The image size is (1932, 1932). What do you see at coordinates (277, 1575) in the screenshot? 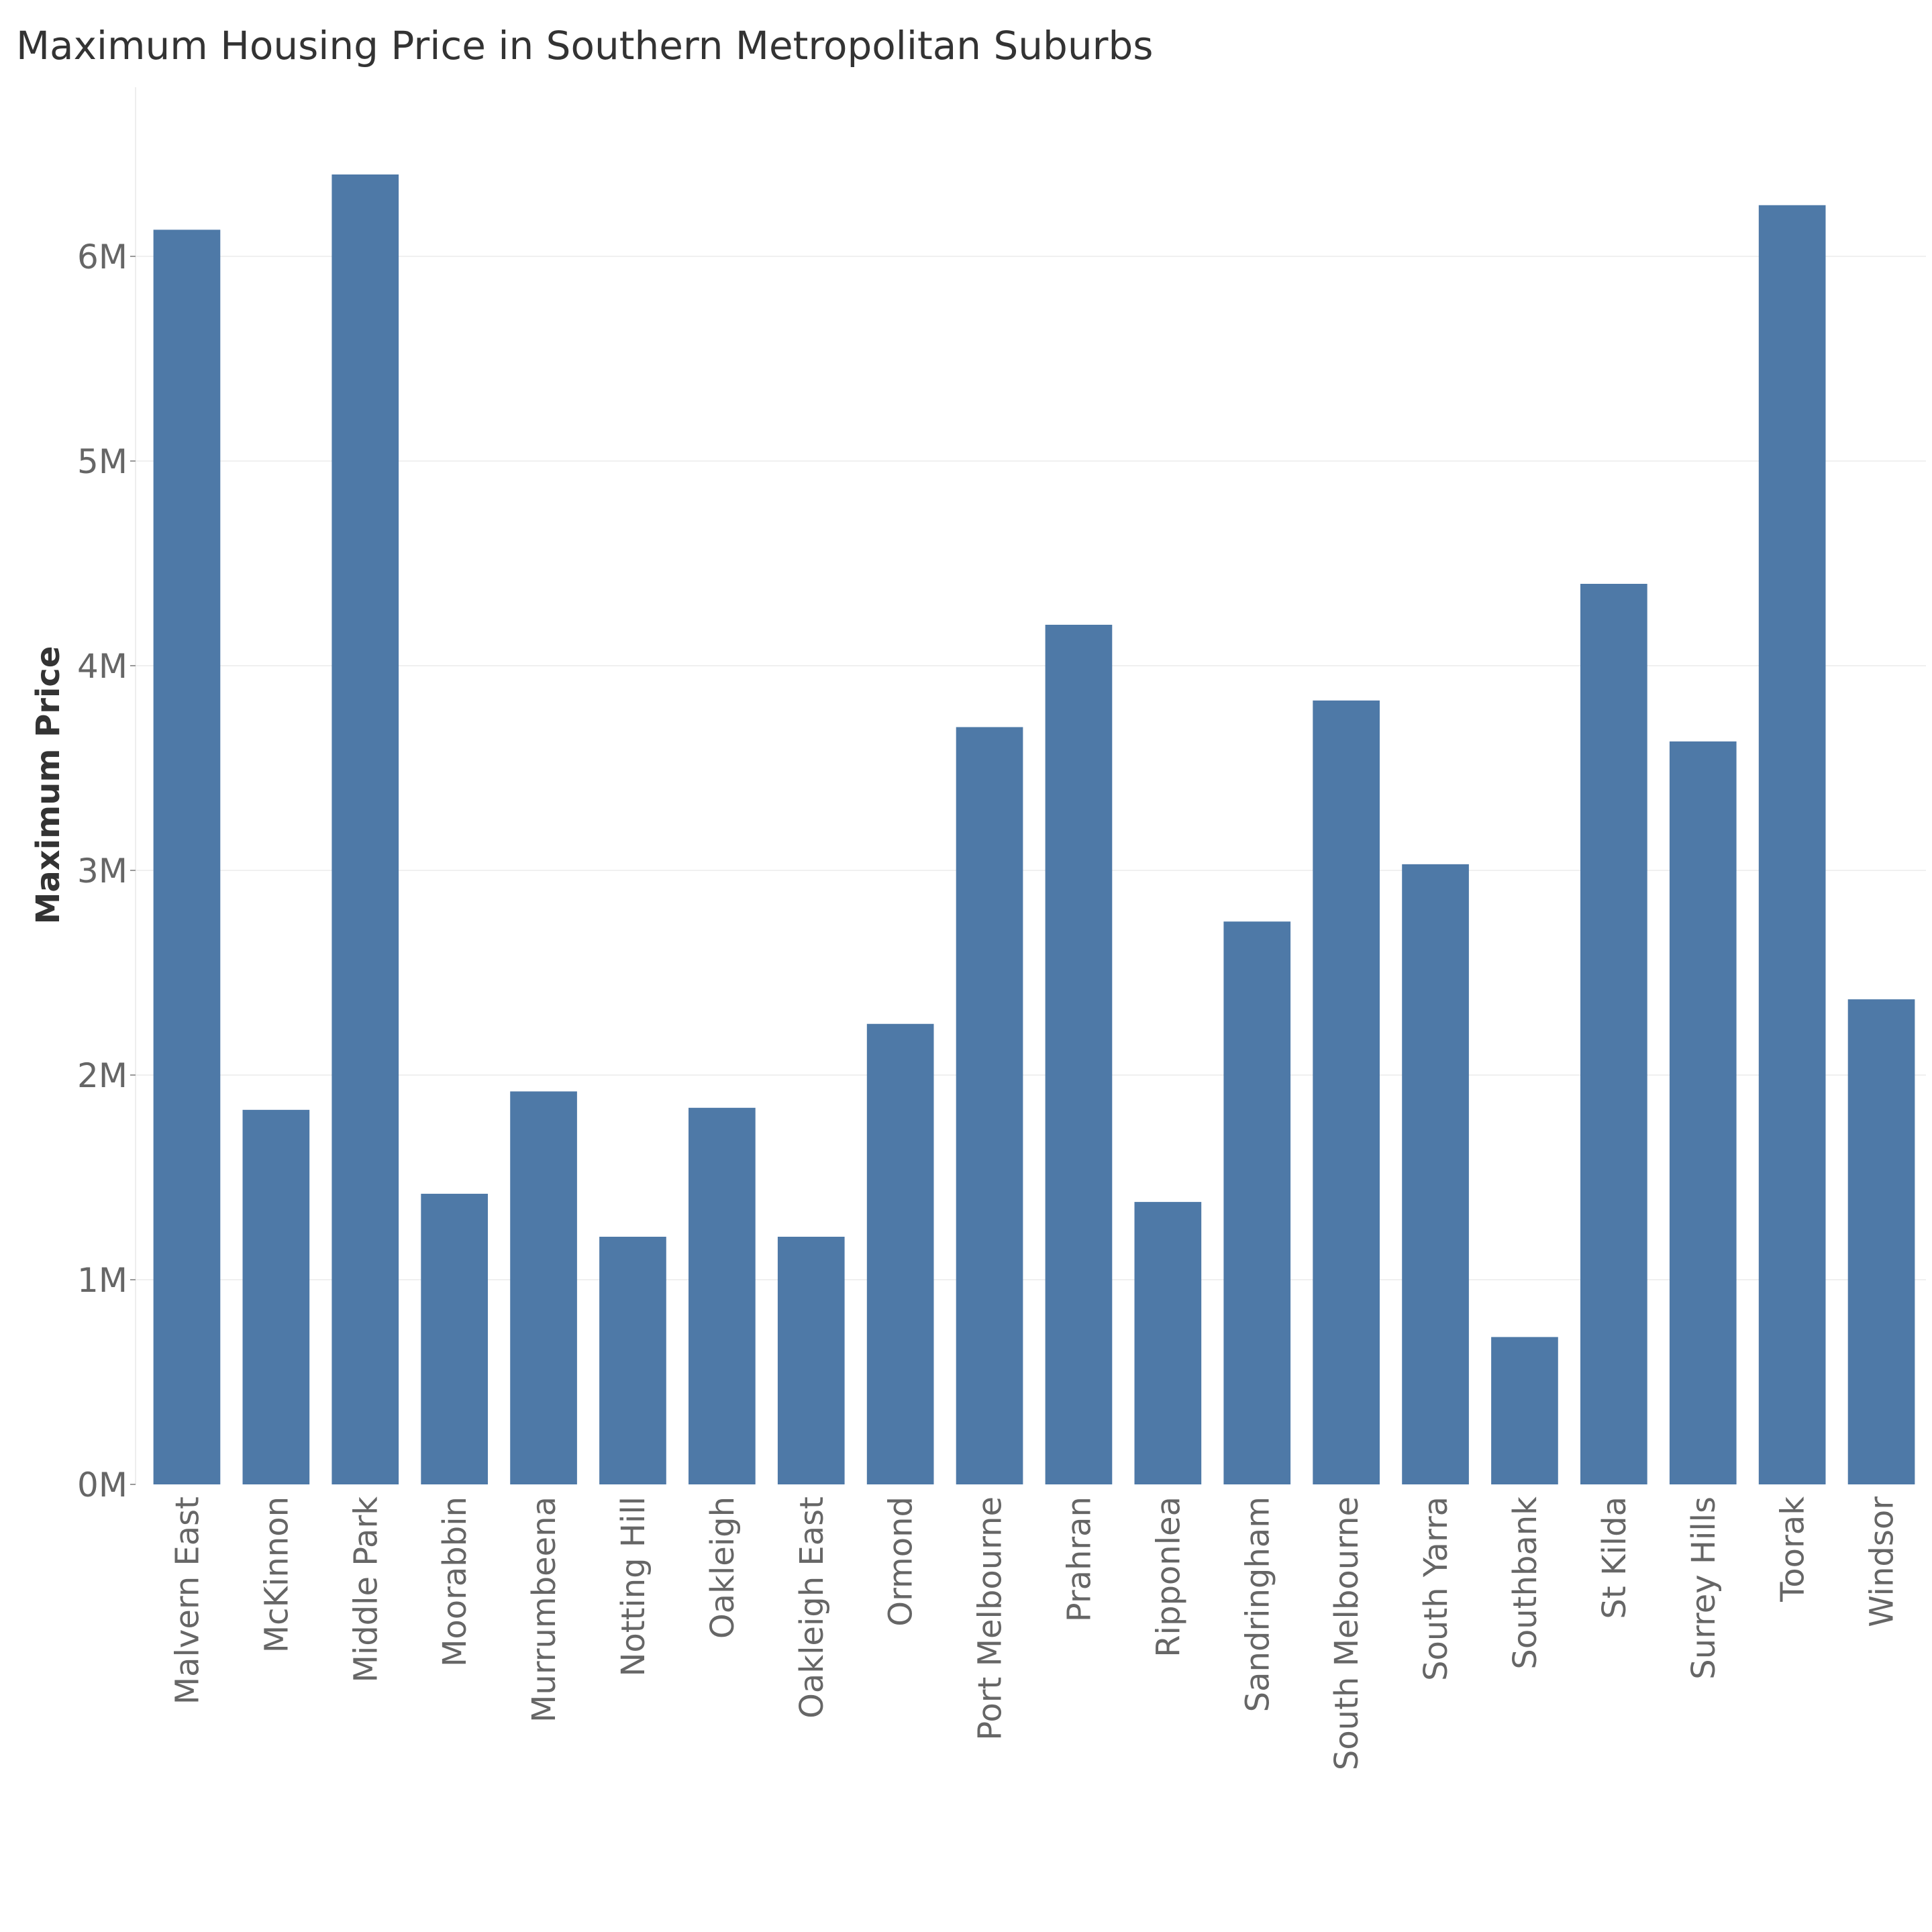
I see `x-category-label: McKinnon` at bounding box center [277, 1575].